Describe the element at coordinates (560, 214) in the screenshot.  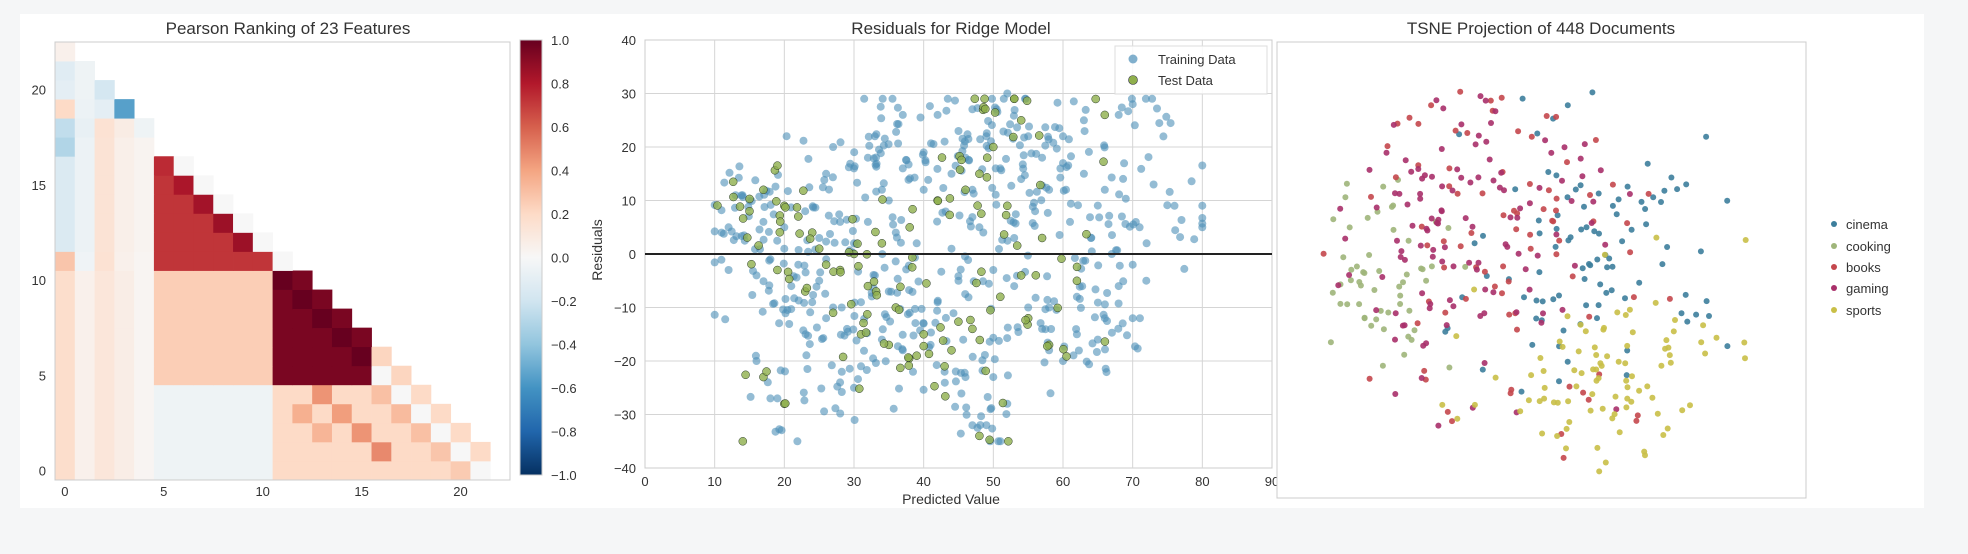
I see `colorbar-tick: 0.2` at that location.